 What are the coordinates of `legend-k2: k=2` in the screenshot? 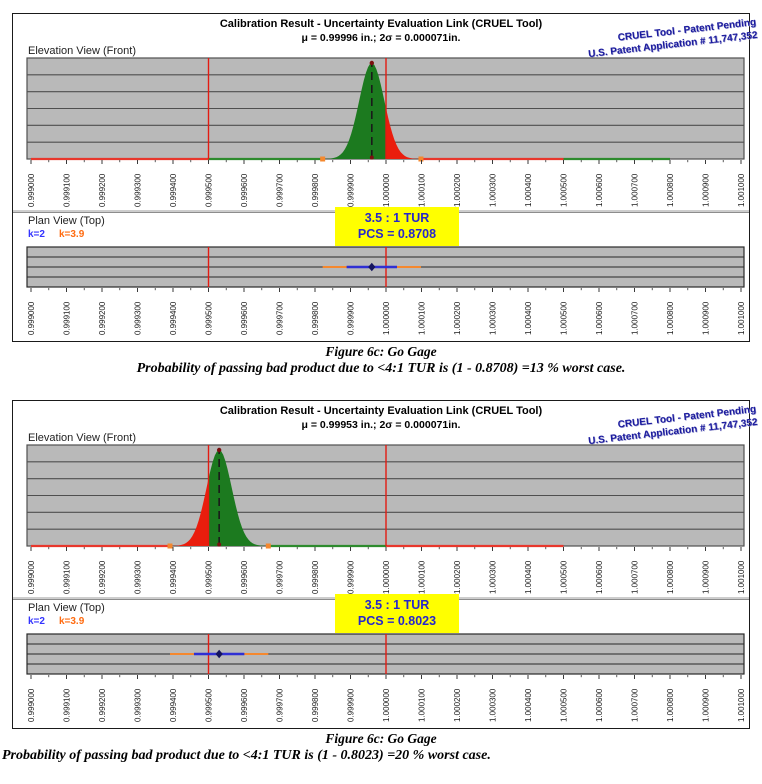 It's located at (36, 234).